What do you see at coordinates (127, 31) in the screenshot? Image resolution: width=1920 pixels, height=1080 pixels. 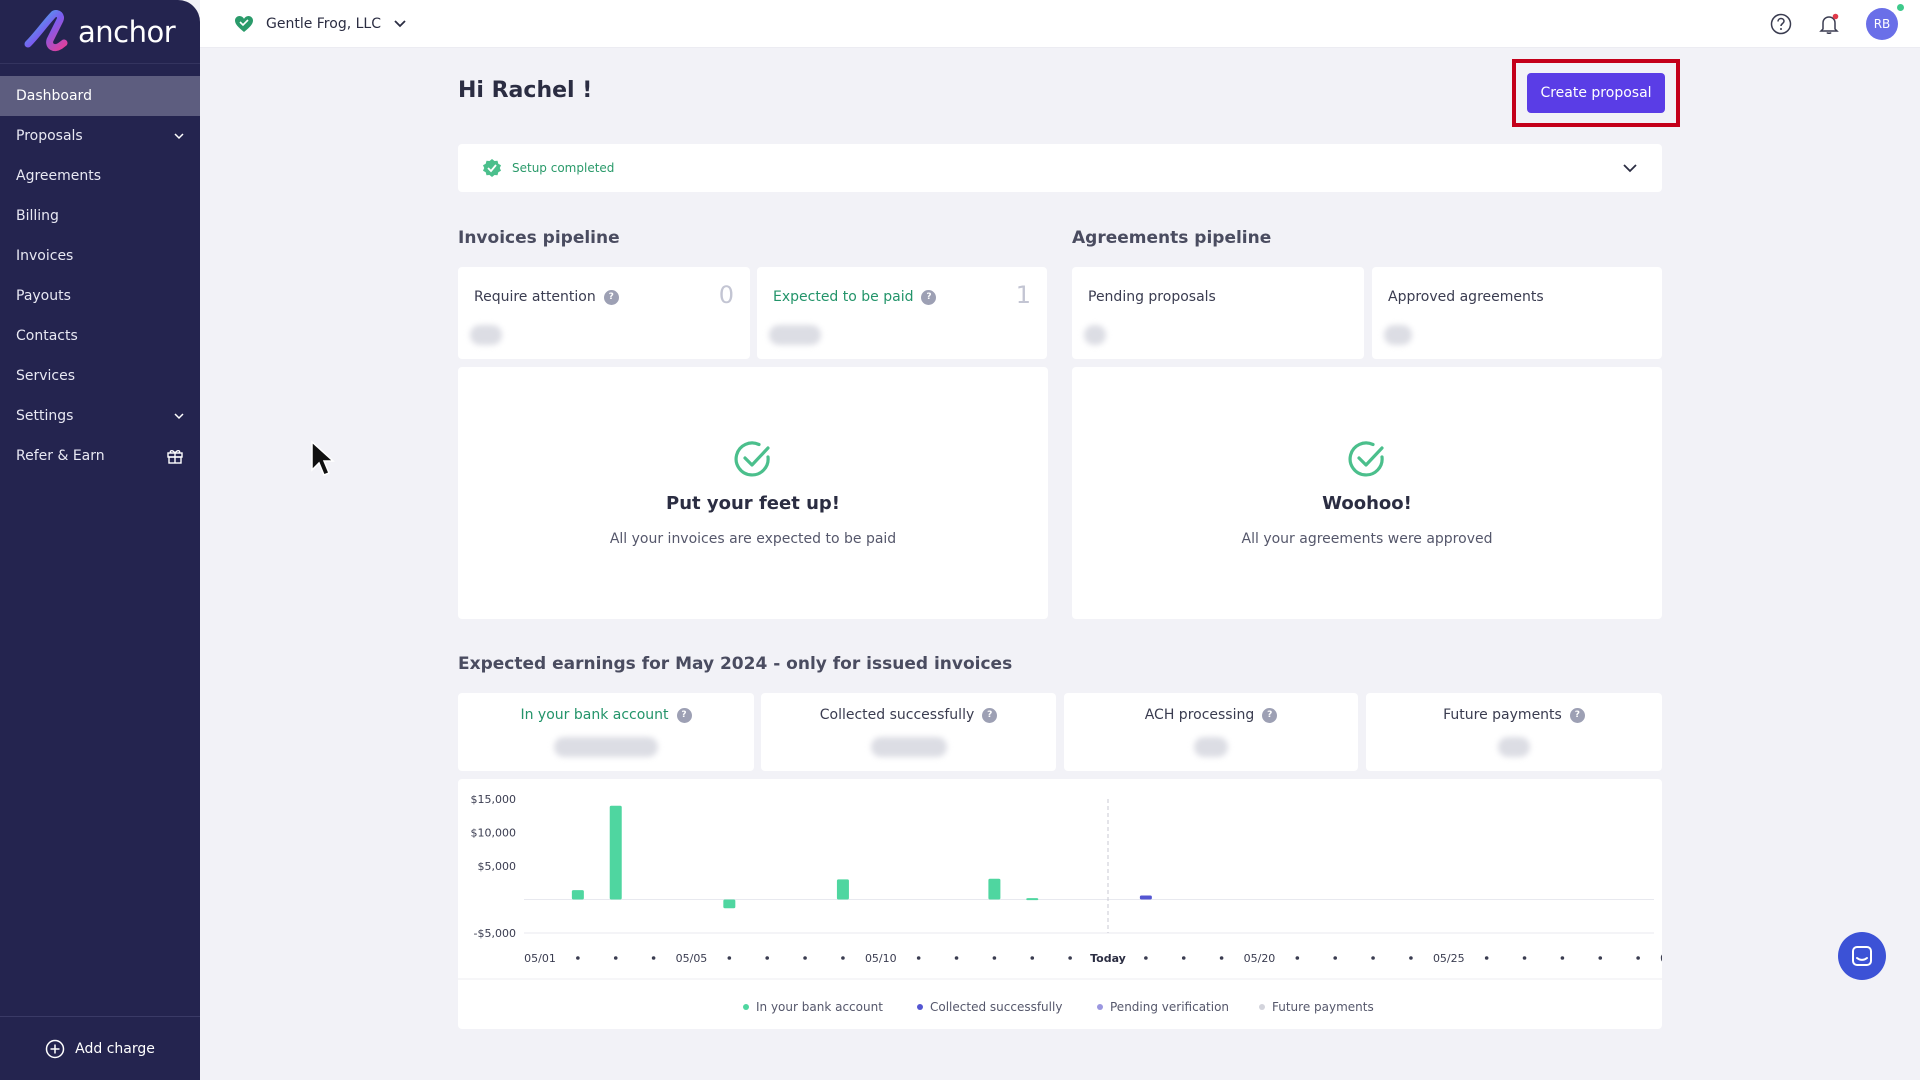 I see `brand-name: anchor` at bounding box center [127, 31].